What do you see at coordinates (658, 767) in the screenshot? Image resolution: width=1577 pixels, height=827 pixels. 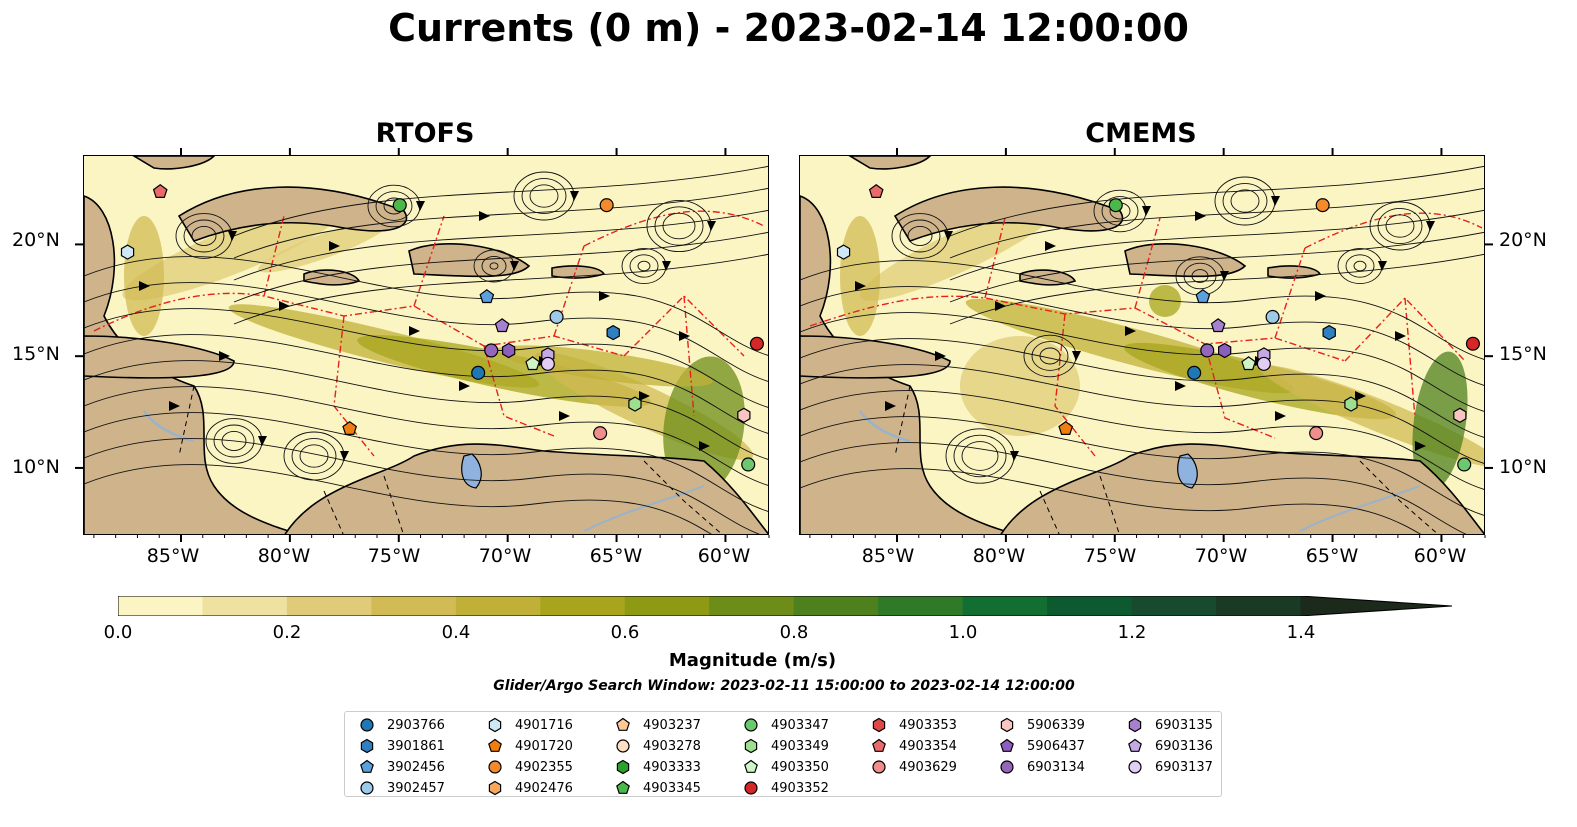 I see `legend-item: 4903333` at bounding box center [658, 767].